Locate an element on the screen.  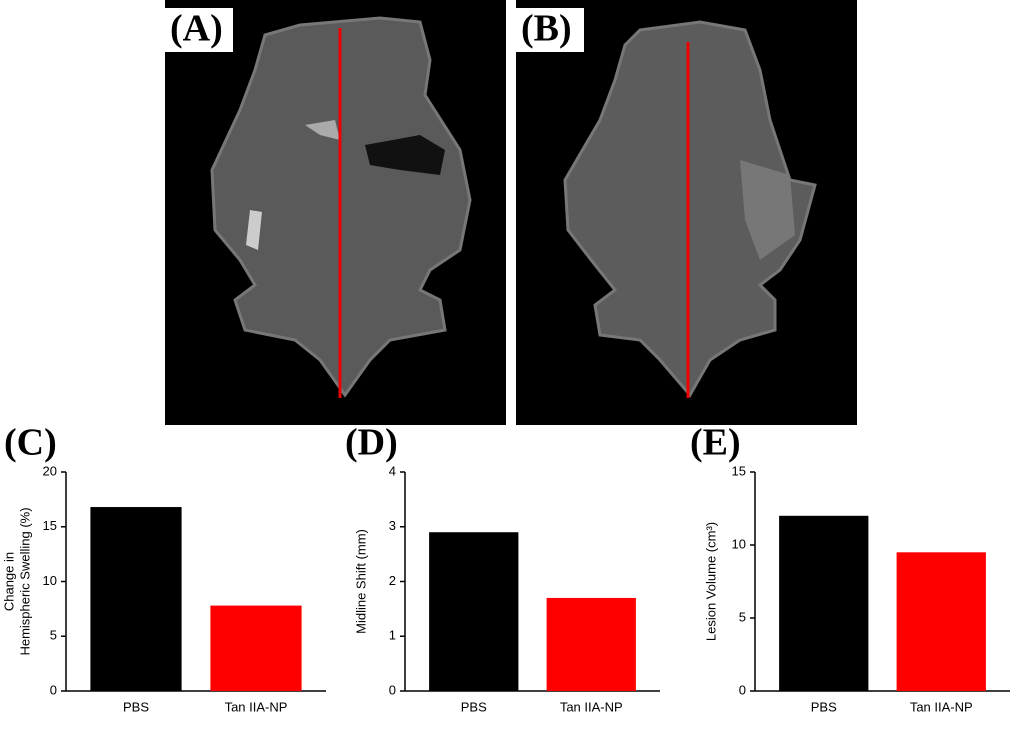
panel-label: (B) is located at coordinates (546, 29).